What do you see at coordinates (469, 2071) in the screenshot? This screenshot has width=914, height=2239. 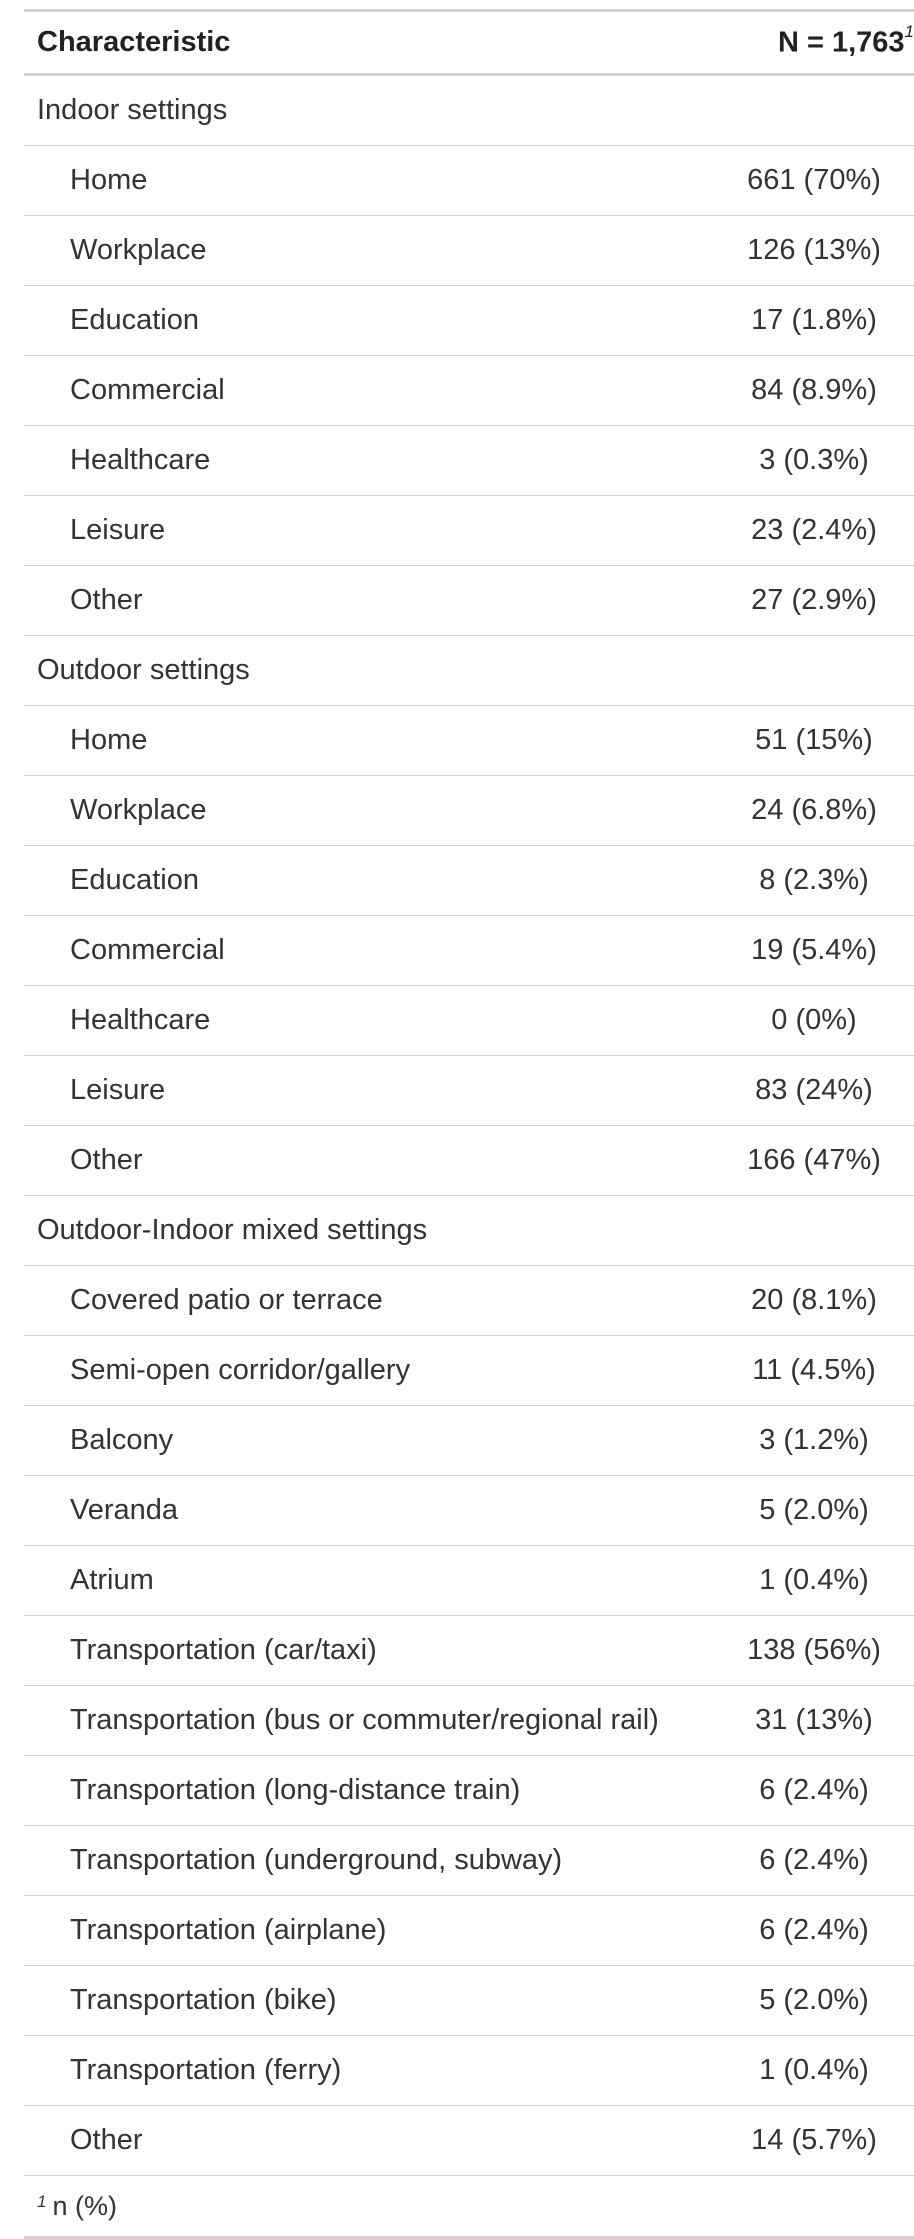 I see `table-row: Transportation (ferry) 1 (0.4%)` at bounding box center [469, 2071].